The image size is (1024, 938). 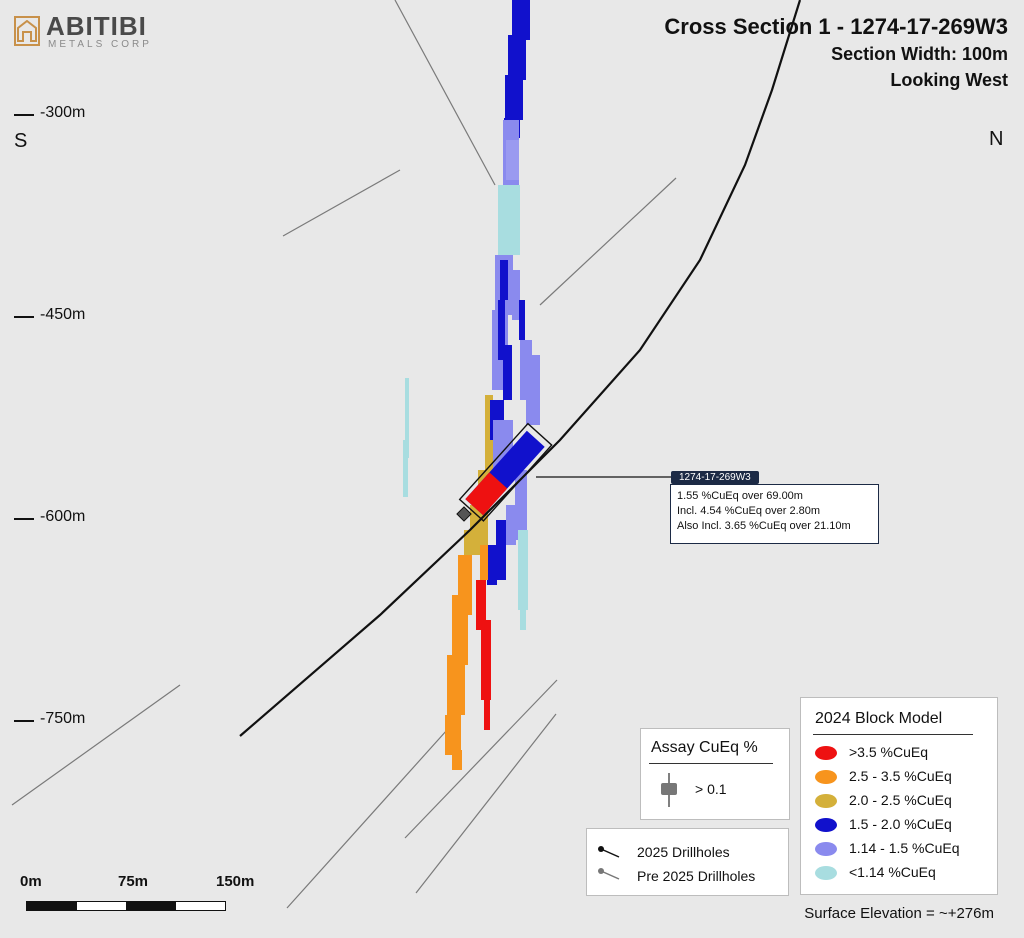 What do you see at coordinates (669, 790) in the screenshot?
I see `assay-marker-icon` at bounding box center [669, 790].